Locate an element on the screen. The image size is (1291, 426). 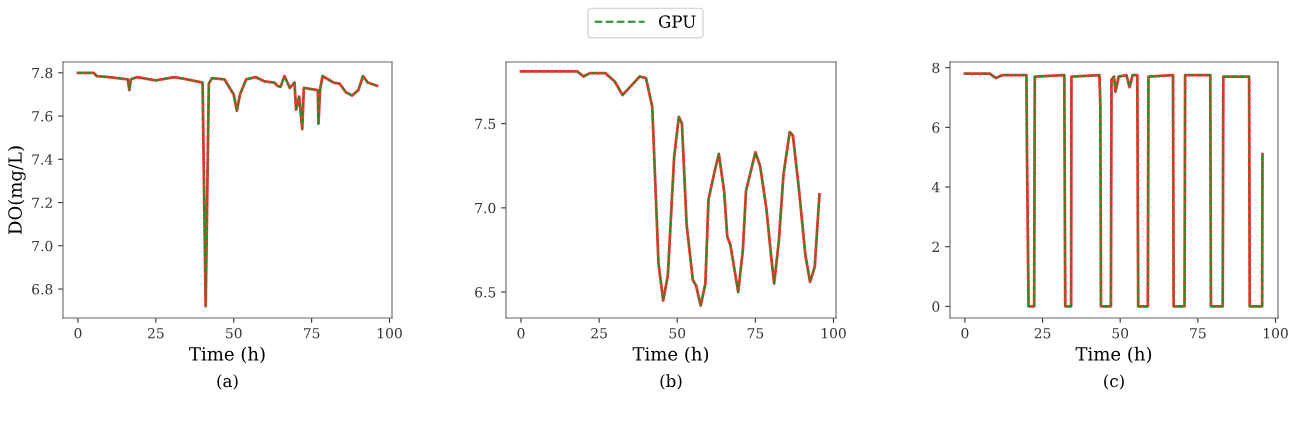
y-tick-label: 7.6 is located at coordinates (42, 116).